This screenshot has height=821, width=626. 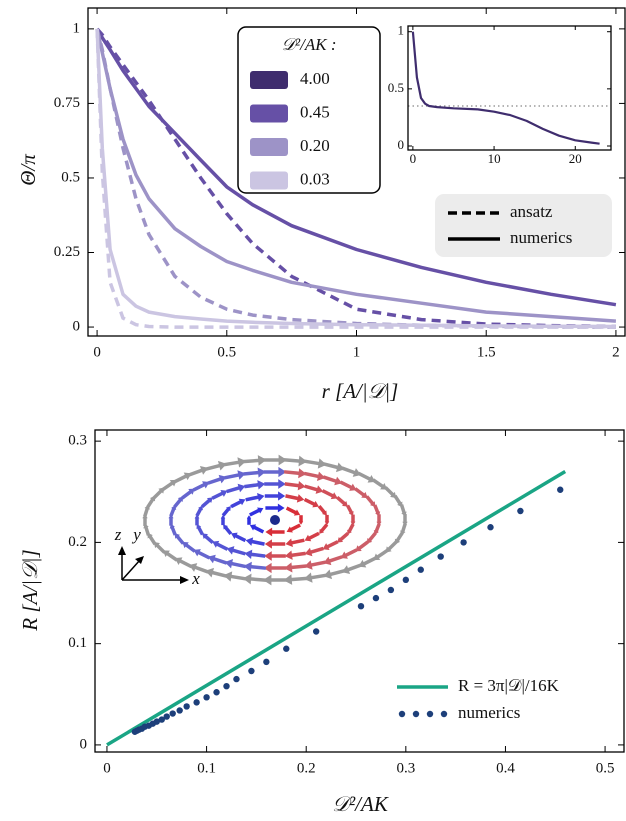 What do you see at coordinates (605, 768) in the screenshot?
I see `x-tick-label: 0.5` at bounding box center [605, 768].